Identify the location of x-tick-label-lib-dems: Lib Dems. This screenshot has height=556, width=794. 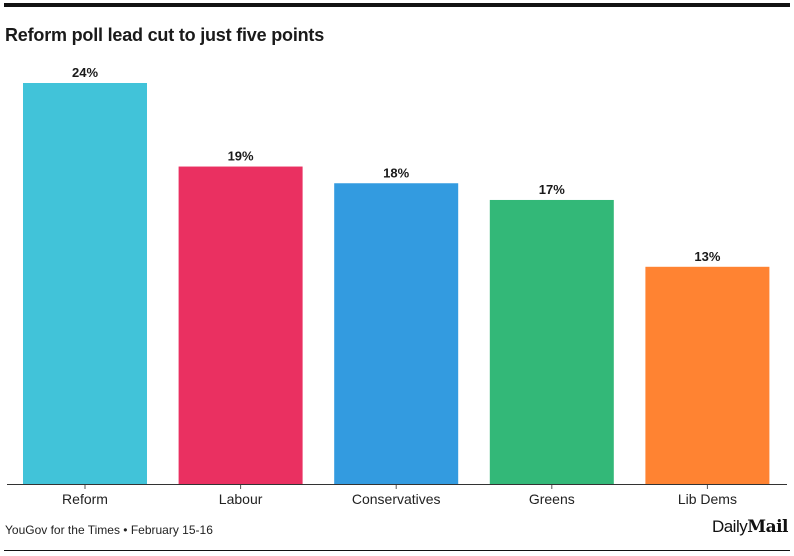
(707, 499).